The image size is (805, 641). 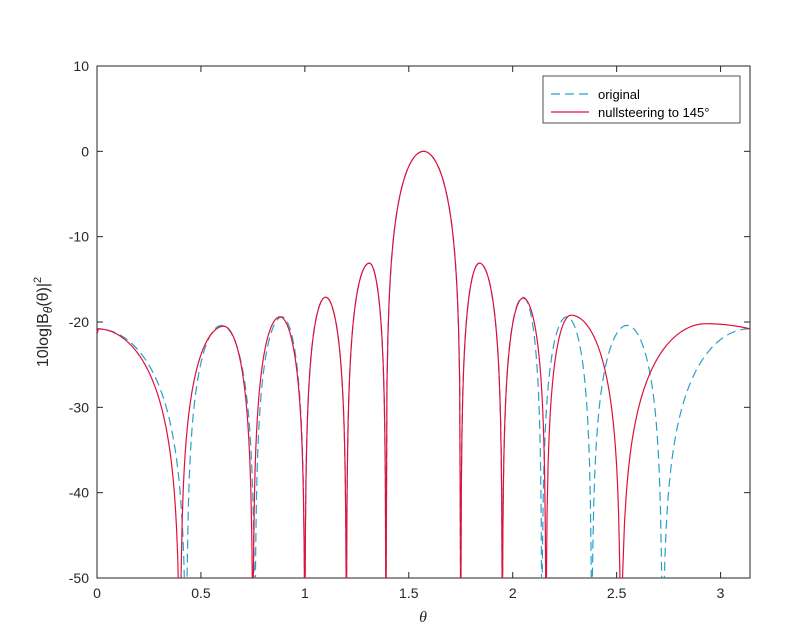 What do you see at coordinates (423, 617) in the screenshot?
I see `x-axis-label: θ` at bounding box center [423, 617].